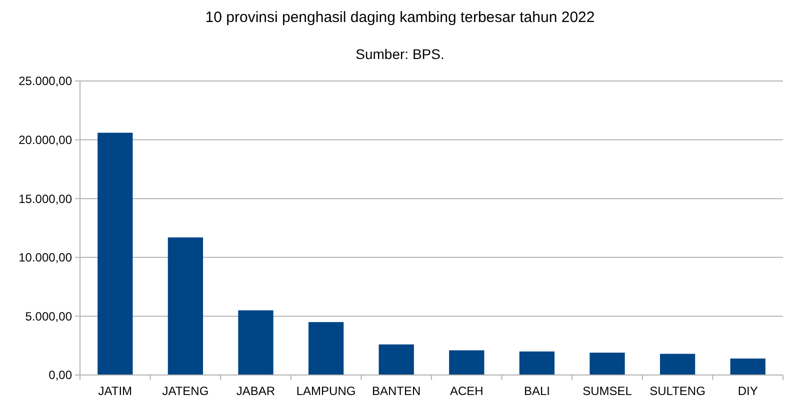 The height and width of the screenshot is (400, 800). What do you see at coordinates (48, 316) in the screenshot?
I see `y-tick-label: 5.000,00` at bounding box center [48, 316].